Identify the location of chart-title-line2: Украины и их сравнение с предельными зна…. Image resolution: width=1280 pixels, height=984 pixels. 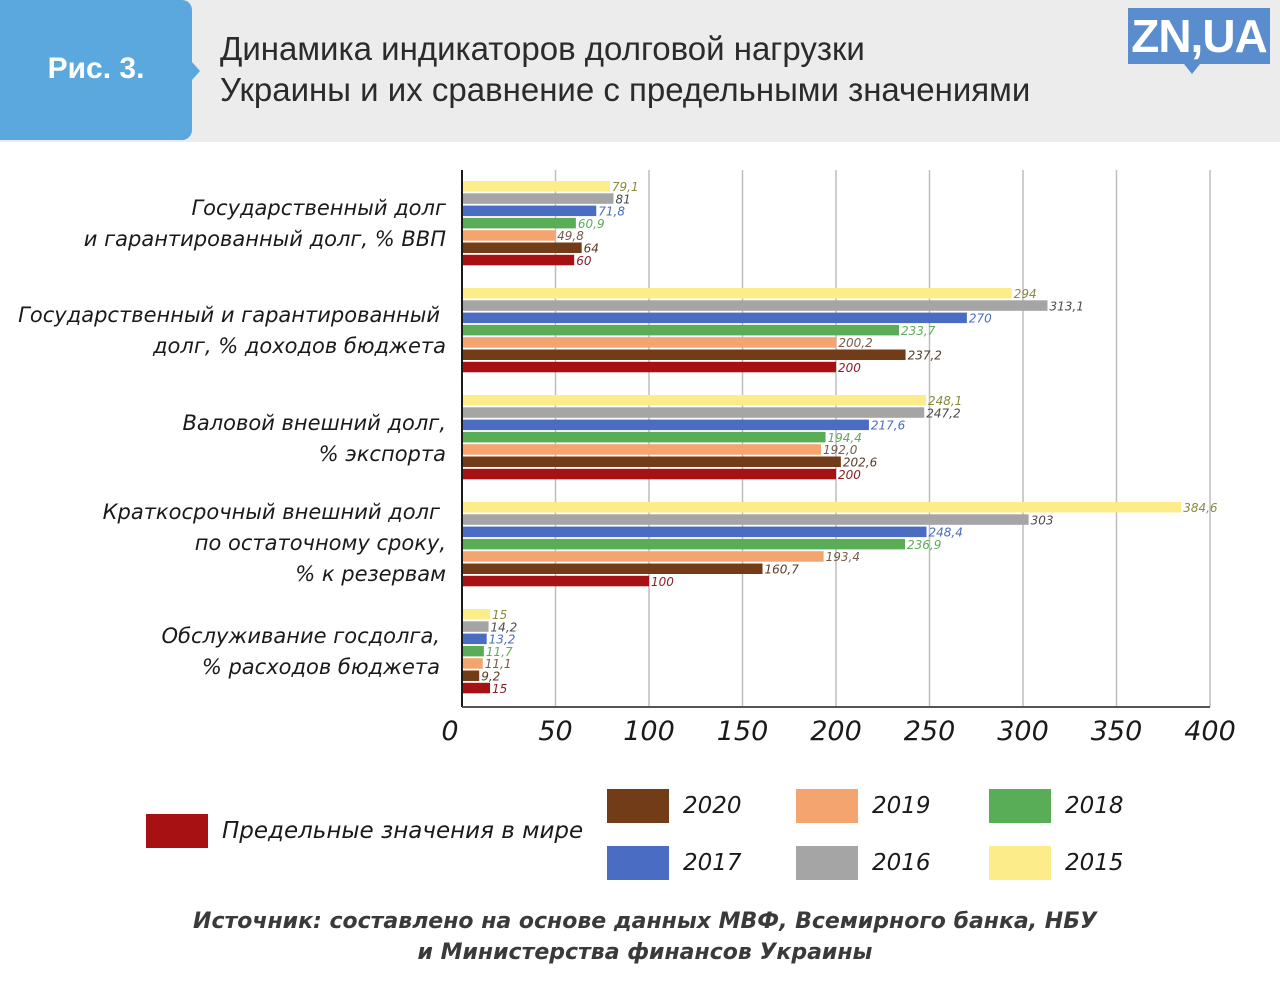
(625, 89).